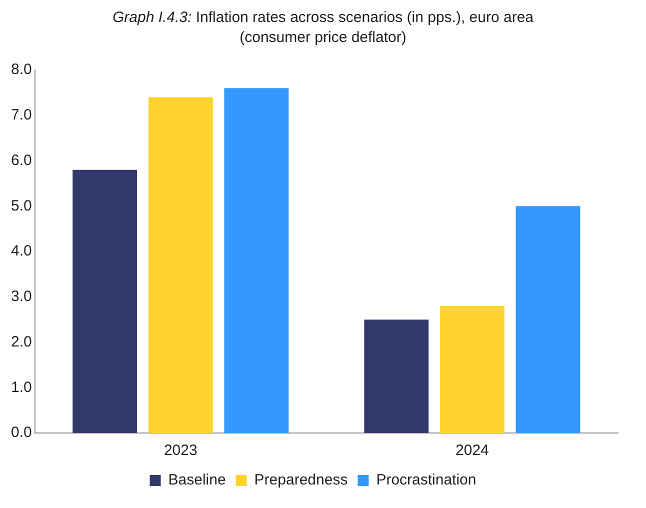 Image resolution: width=646 pixels, height=508 pixels. What do you see at coordinates (21, 69) in the screenshot?
I see `y-tick-label: 8.0` at bounding box center [21, 69].